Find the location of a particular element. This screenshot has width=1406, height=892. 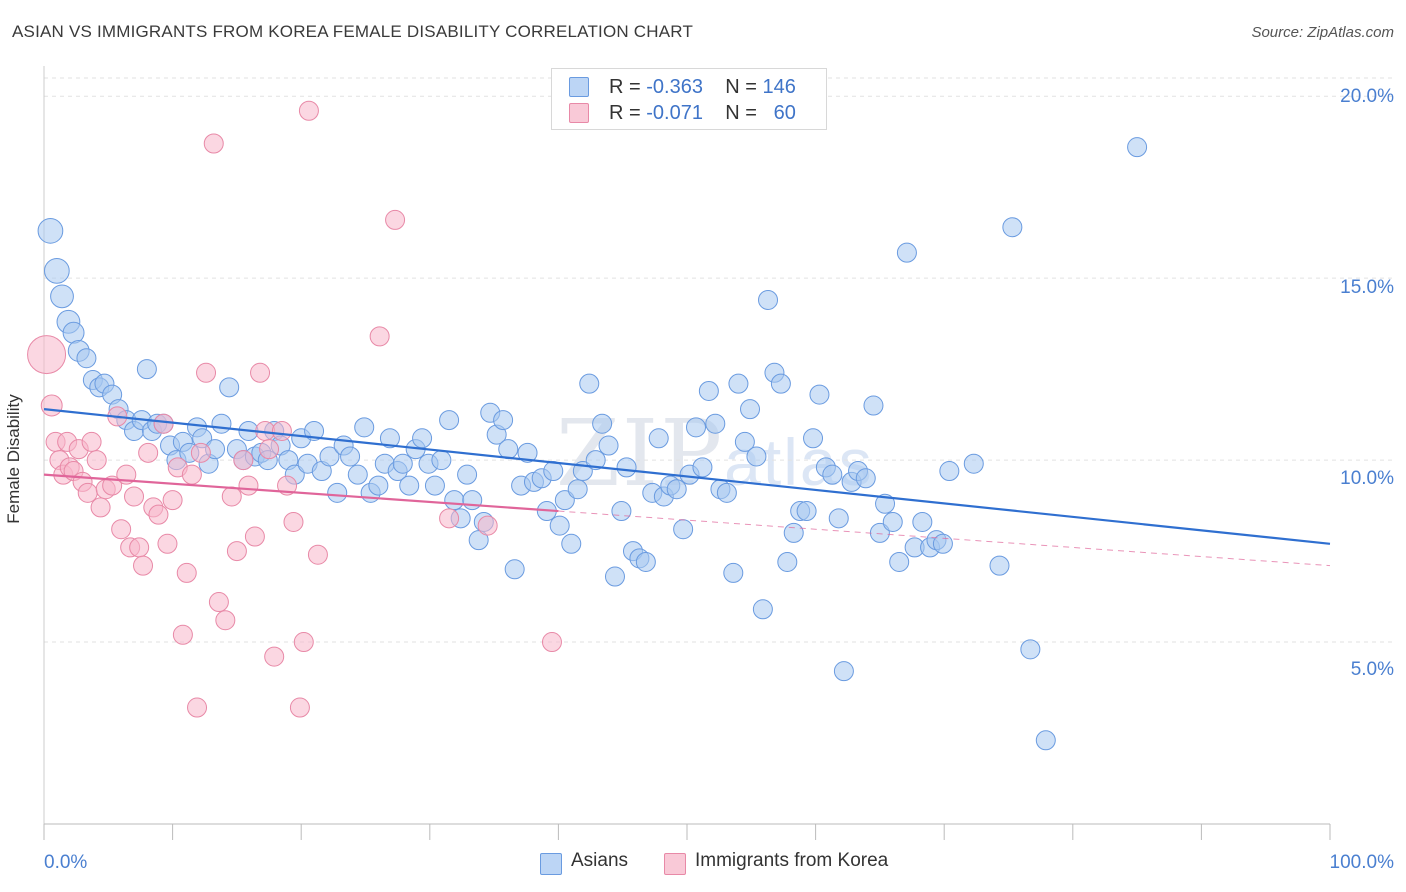

y-tick-label: 10.0% is located at coordinates (1367, 478).